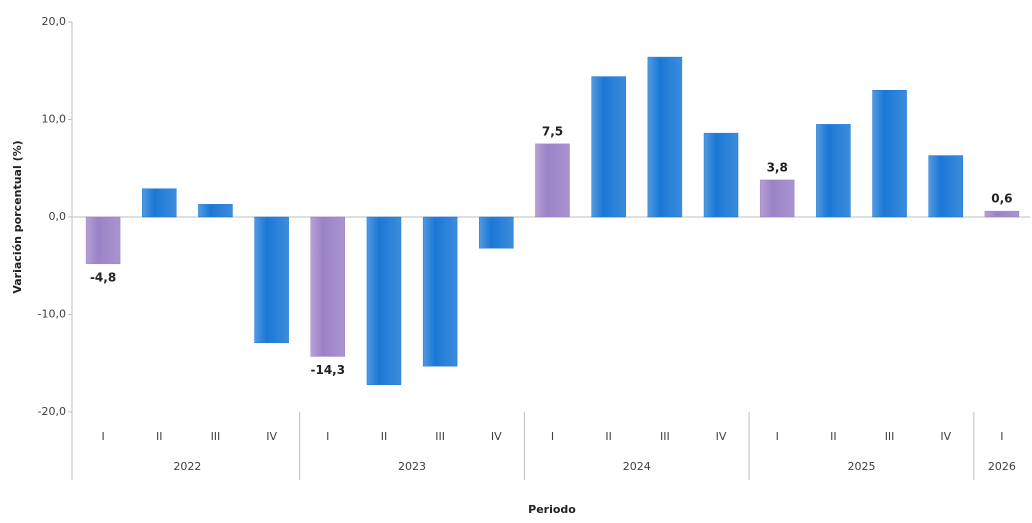 Image resolution: width=1032 pixels, height=523 pixels. What do you see at coordinates (17, 216) in the screenshot?
I see `y-axis-title: Variación porcentual (%)` at bounding box center [17, 216].